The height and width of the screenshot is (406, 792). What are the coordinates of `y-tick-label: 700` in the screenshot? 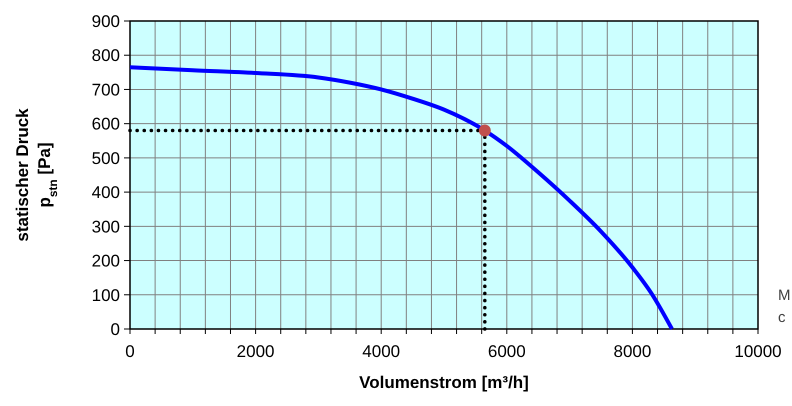 It's located at (106, 90).